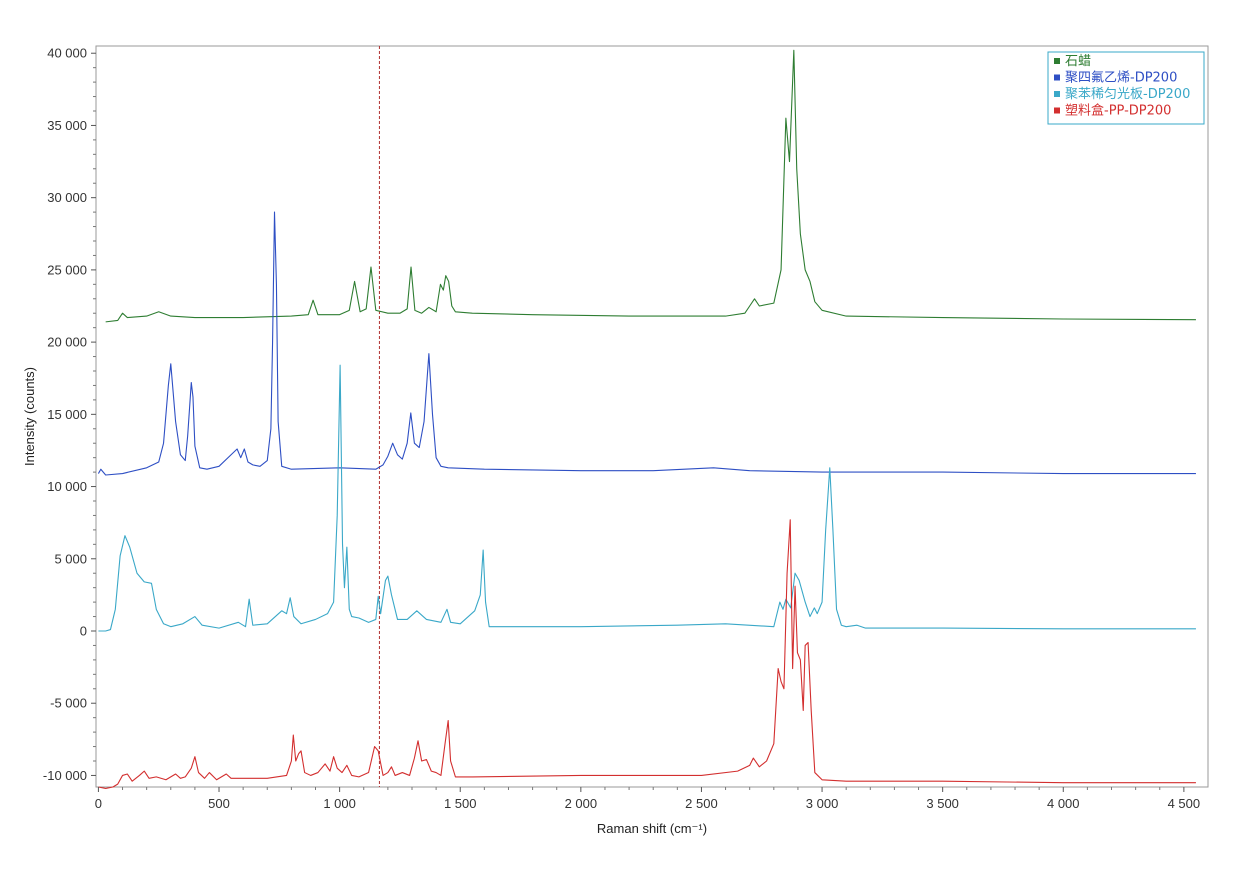 The height and width of the screenshot is (871, 1256). Describe the element at coordinates (460, 803) in the screenshot. I see `x-tick-label: 1 500` at that location.